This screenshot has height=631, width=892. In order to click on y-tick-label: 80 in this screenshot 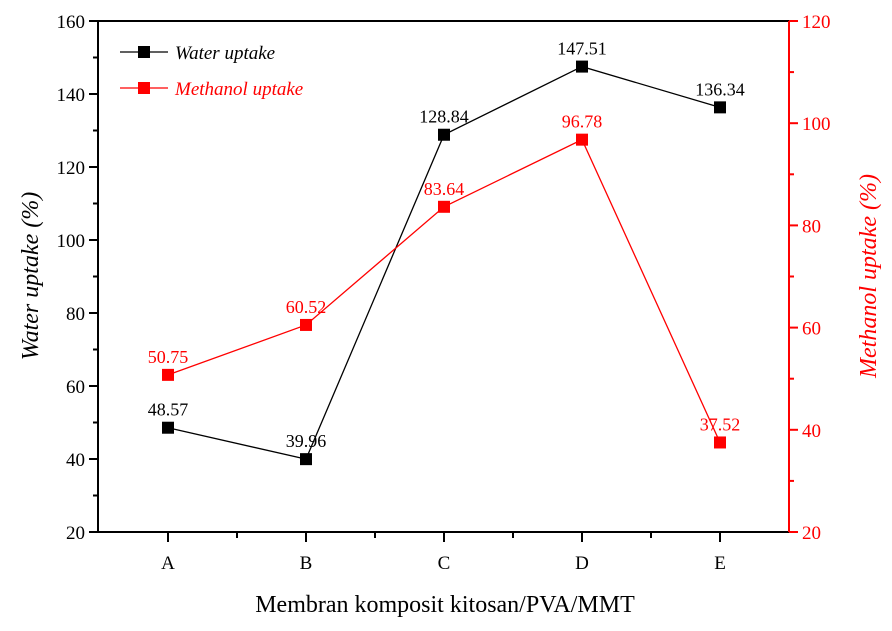, I will do `click(75, 314)`.